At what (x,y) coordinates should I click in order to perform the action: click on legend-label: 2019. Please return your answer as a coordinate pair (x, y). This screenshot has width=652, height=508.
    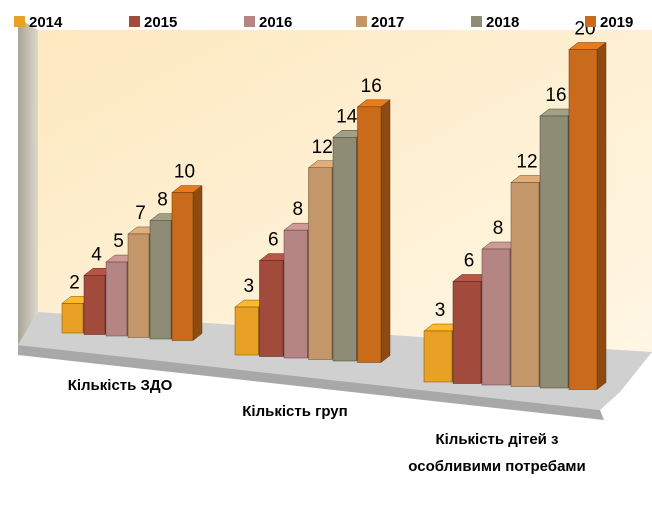
    Looking at the image, I should click on (616, 22).